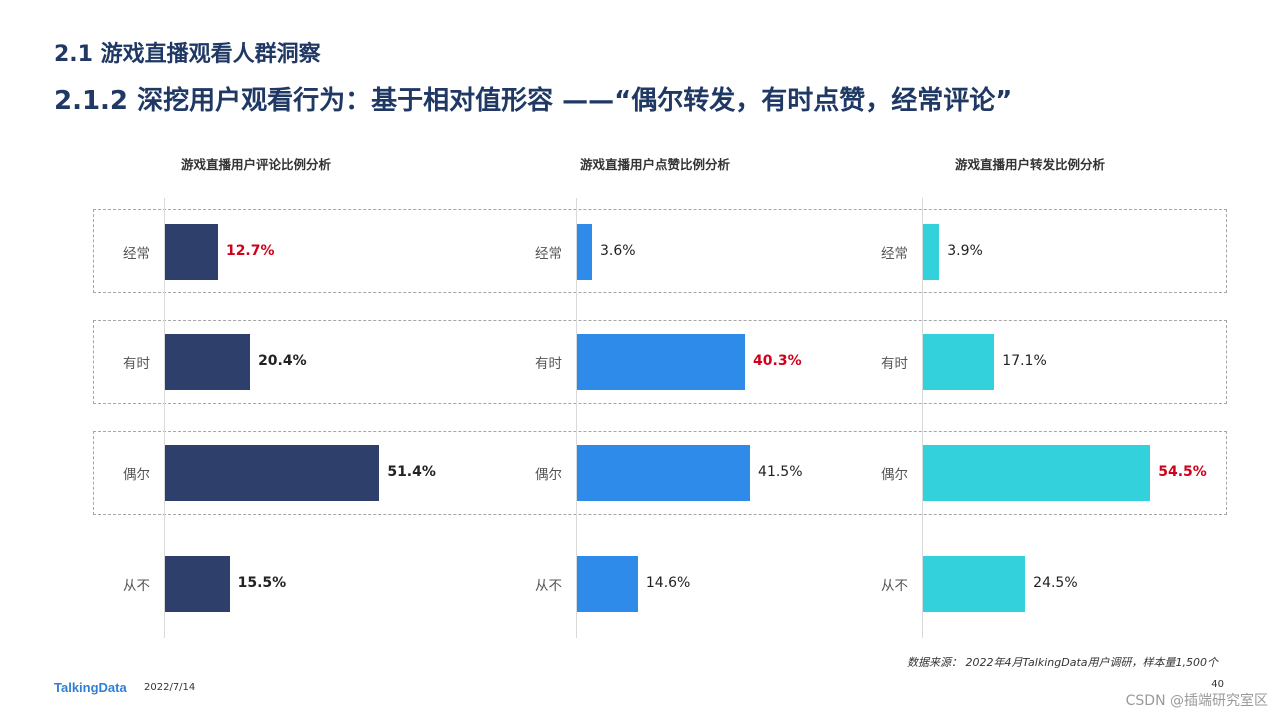  What do you see at coordinates (1062, 662) in the screenshot?
I see `data-source-note: 数据来源： 2022年4月TalkingData用户调研，样本量1,500个` at bounding box center [1062, 662].